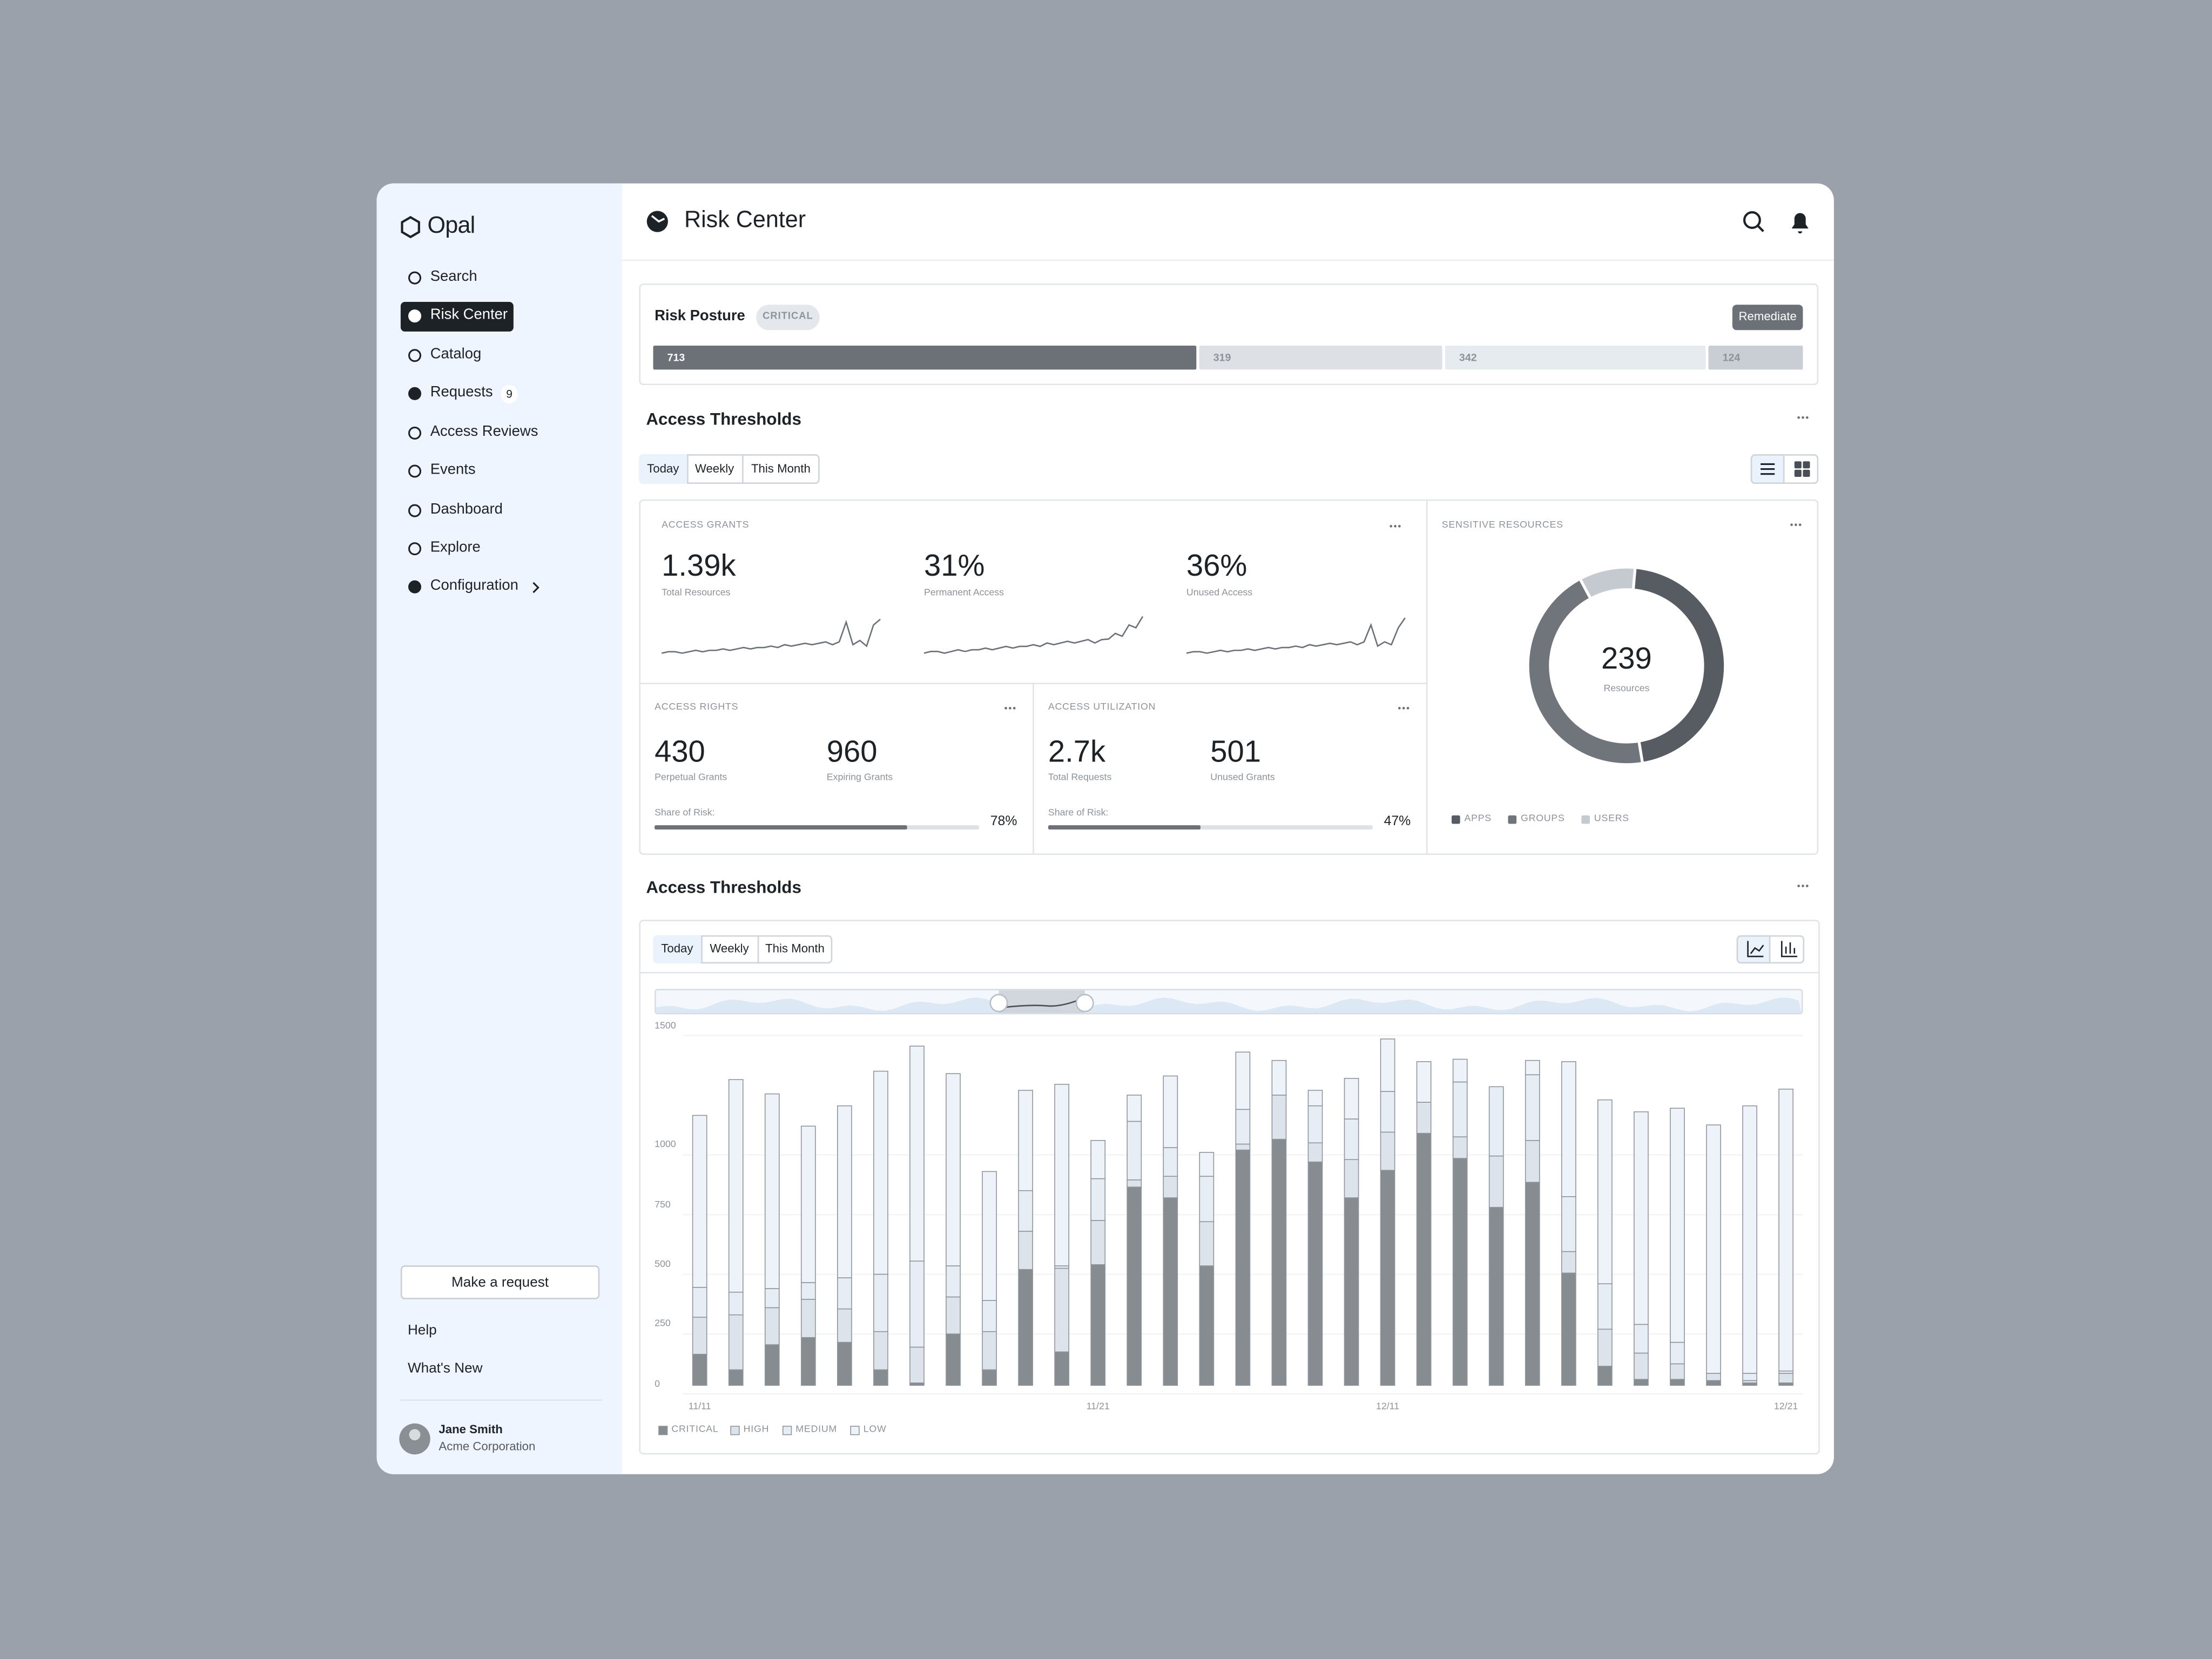 Image resolution: width=2212 pixels, height=1659 pixels. I want to click on nav-item: Explore, so click(455, 547).